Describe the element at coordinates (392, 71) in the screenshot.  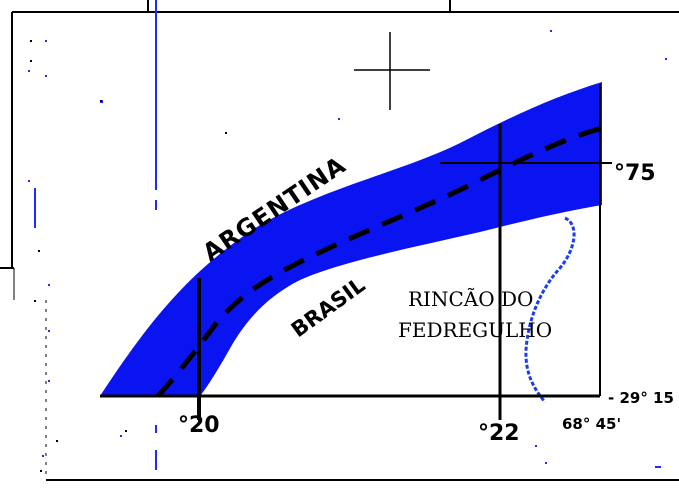
I see `crosshair-mark` at that location.